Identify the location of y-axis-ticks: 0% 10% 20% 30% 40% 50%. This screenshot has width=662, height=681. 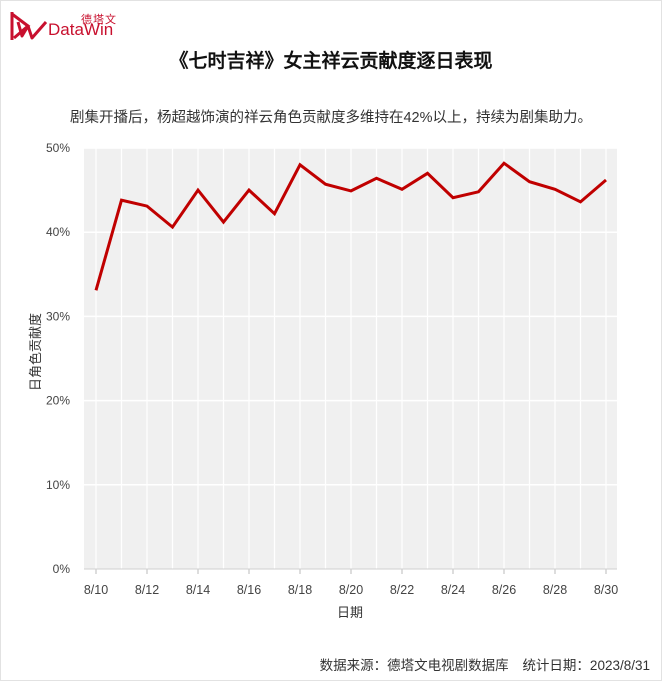
(58, 358).